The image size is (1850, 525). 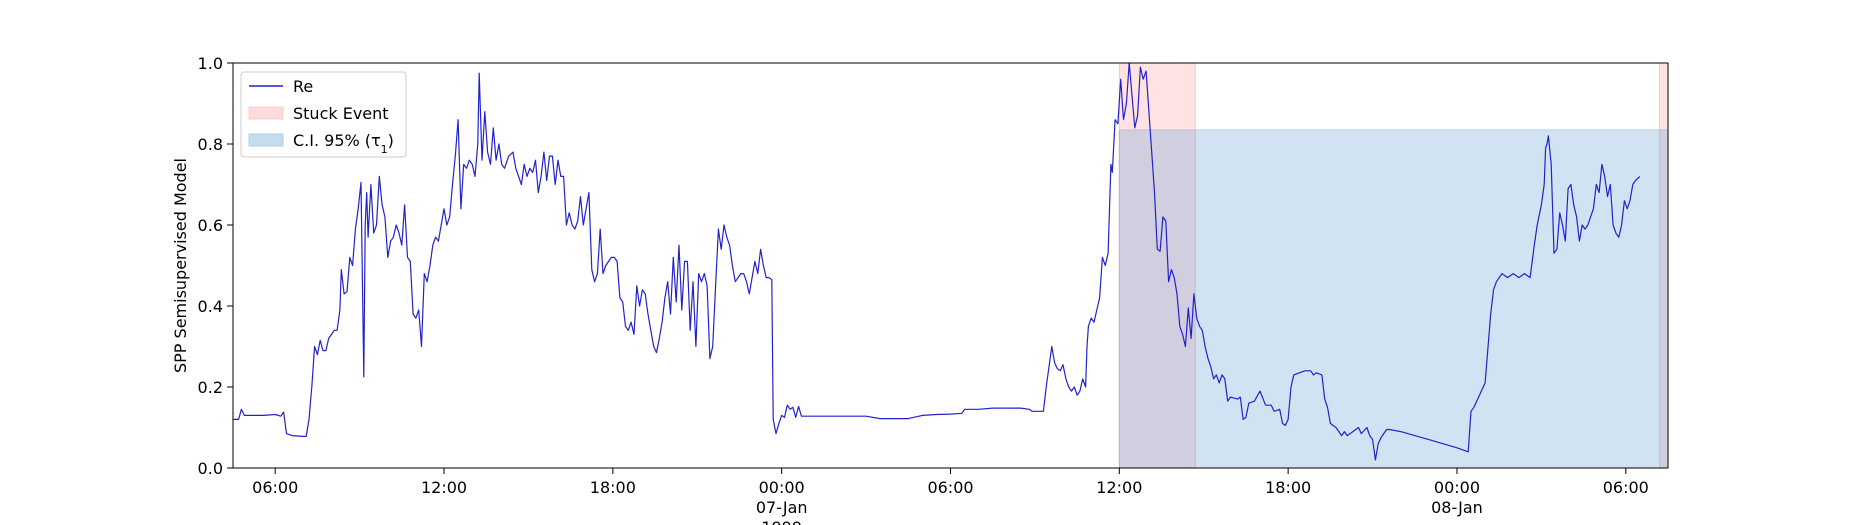 I want to click on legend-label: Re, so click(x=303, y=86).